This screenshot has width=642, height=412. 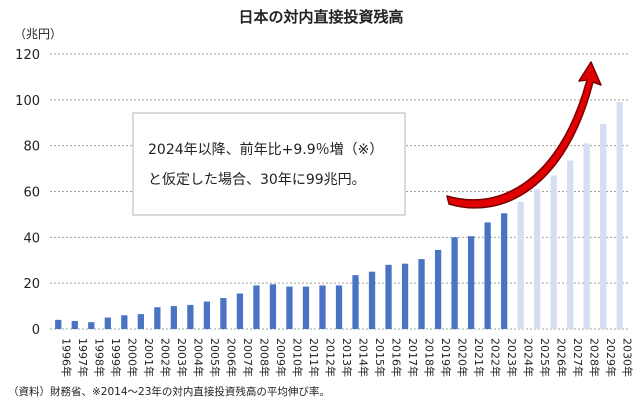 I want to click on x-tick-label: 1999年, so click(x=116, y=357).